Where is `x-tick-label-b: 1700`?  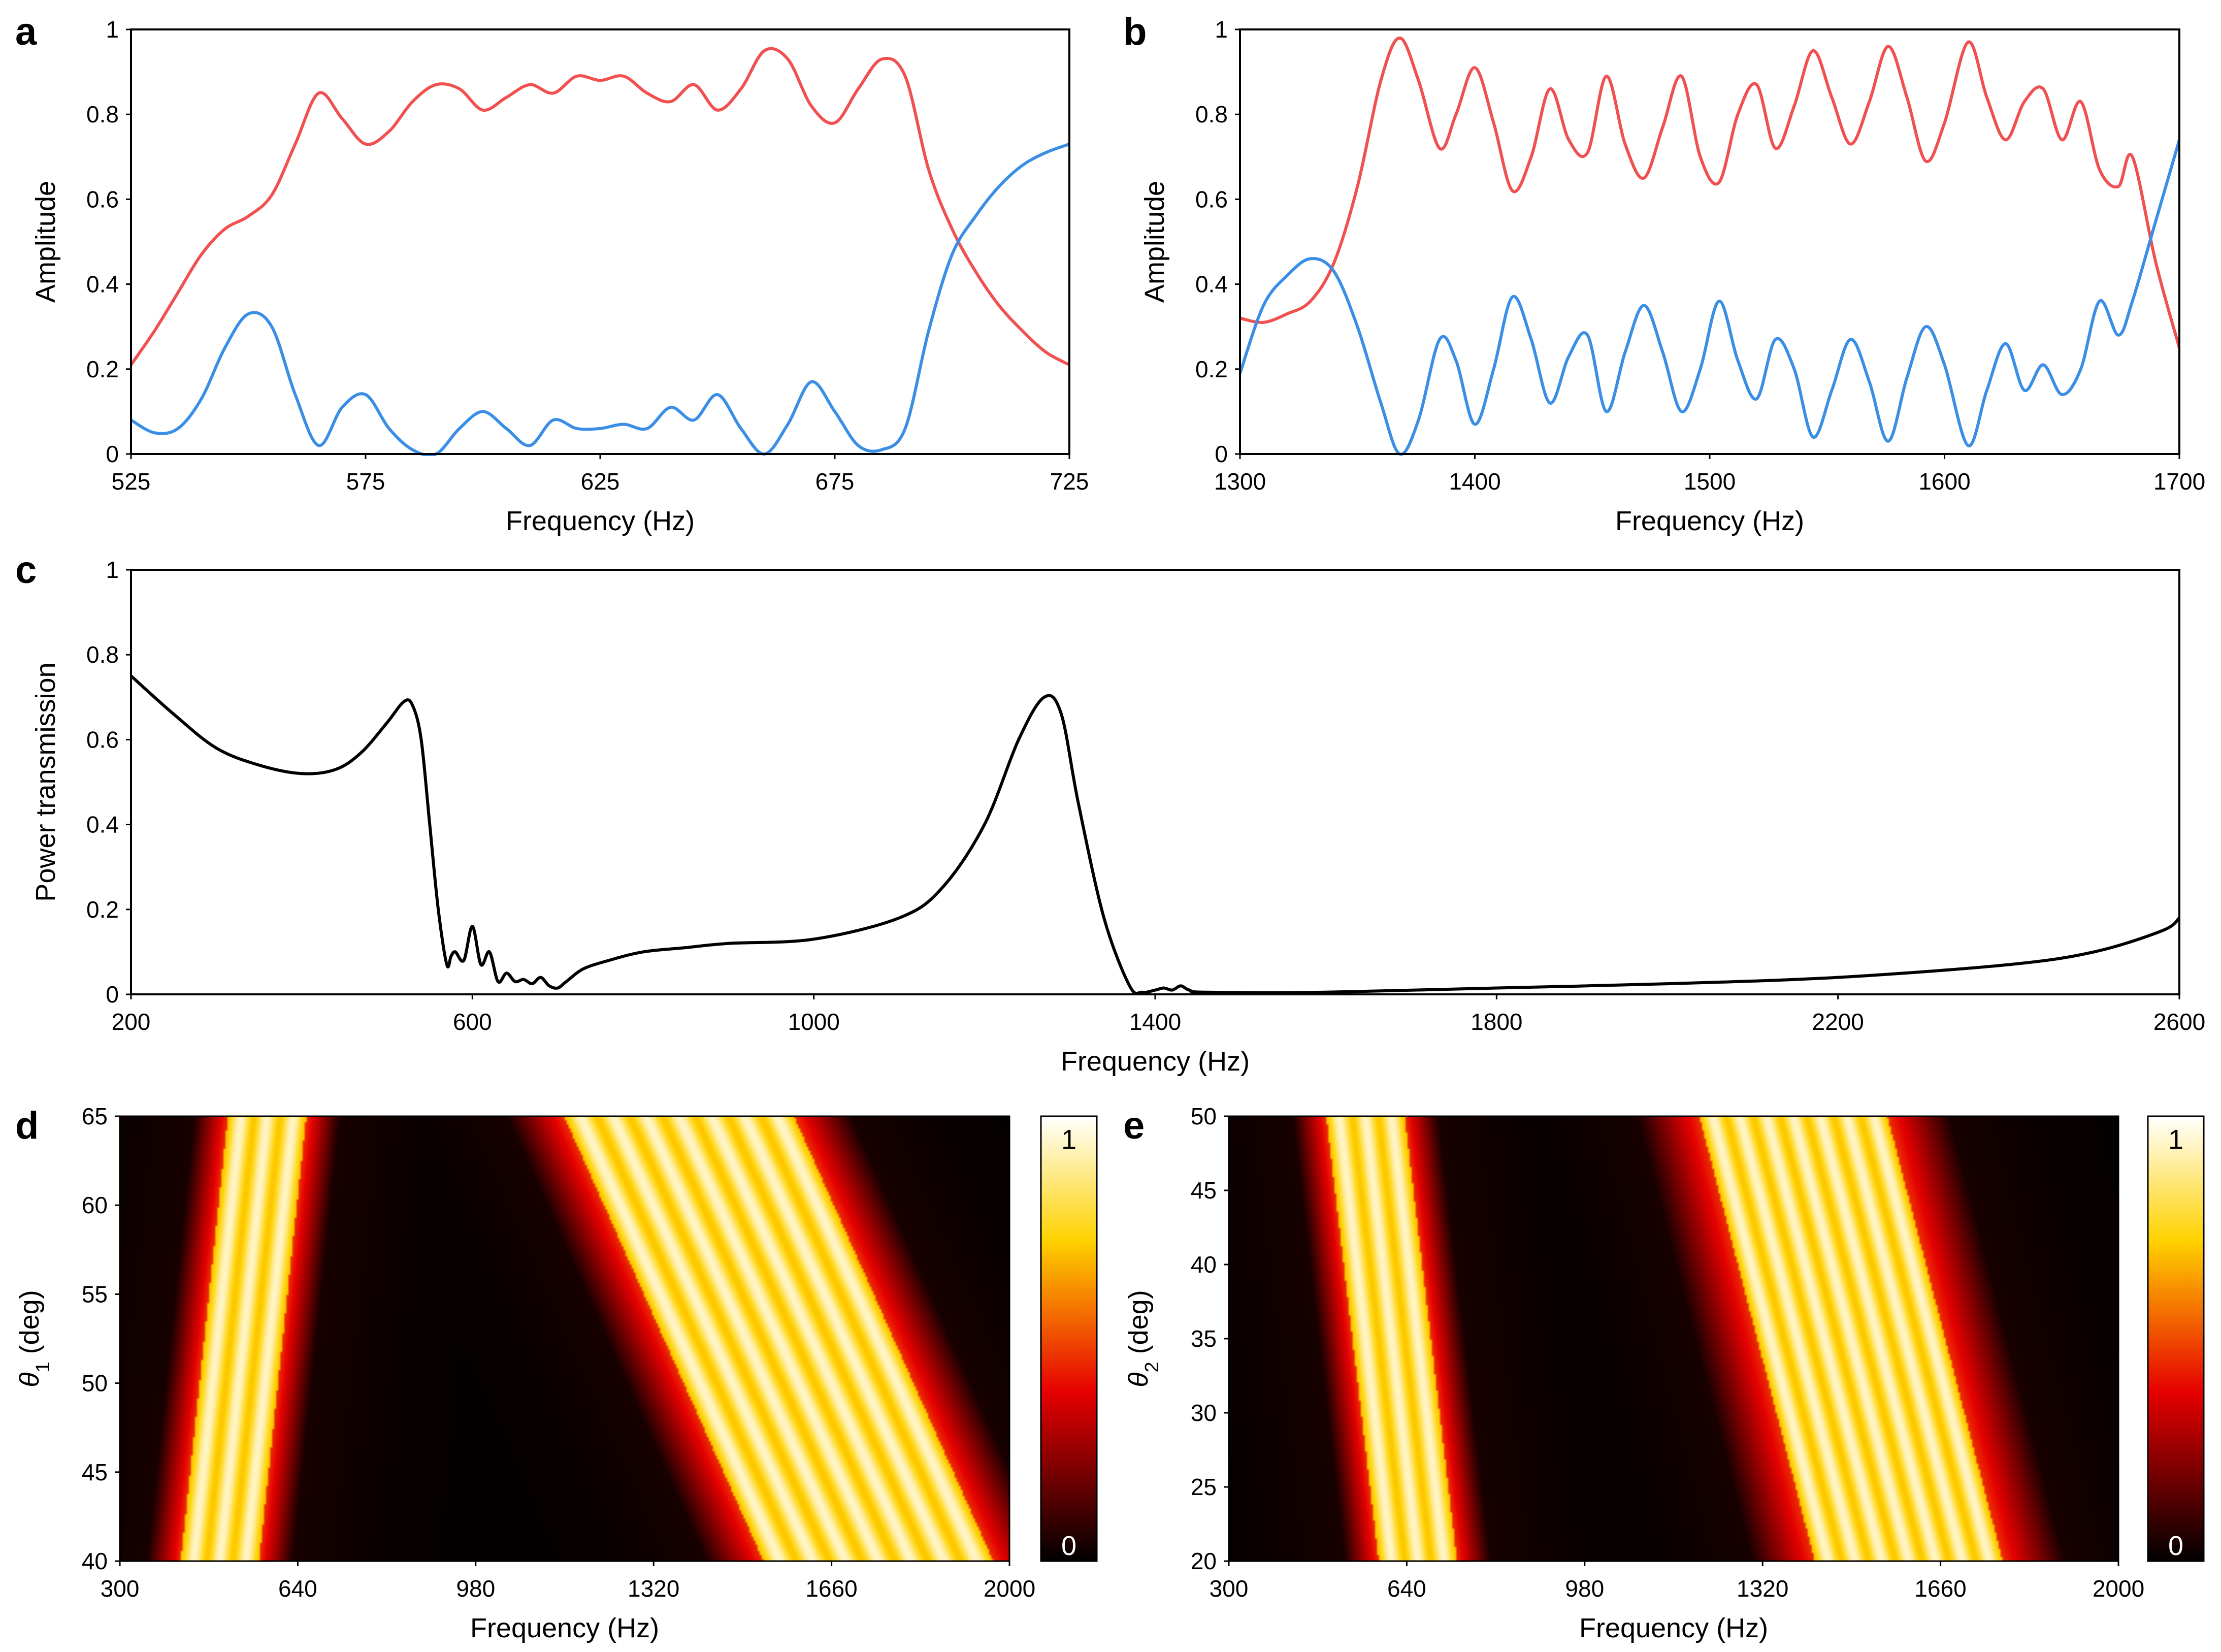
x-tick-label-b: 1700 is located at coordinates (2179, 481).